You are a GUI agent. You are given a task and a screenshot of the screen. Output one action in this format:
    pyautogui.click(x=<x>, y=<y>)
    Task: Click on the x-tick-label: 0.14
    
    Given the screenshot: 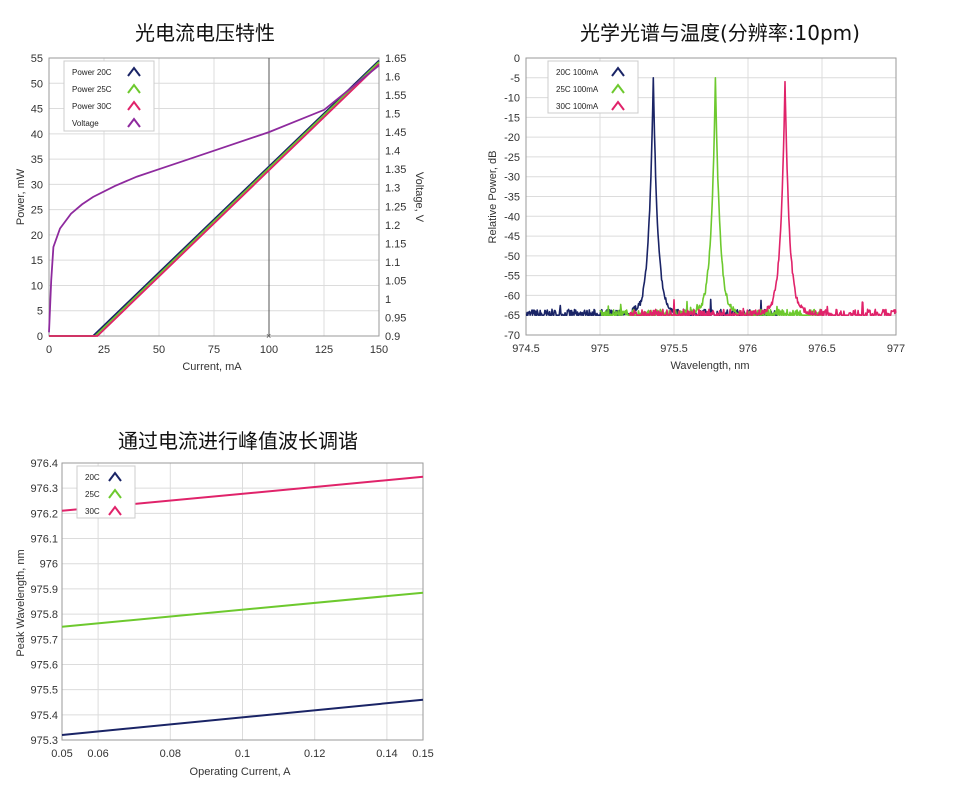 What is the action you would take?
    pyautogui.click(x=386, y=754)
    